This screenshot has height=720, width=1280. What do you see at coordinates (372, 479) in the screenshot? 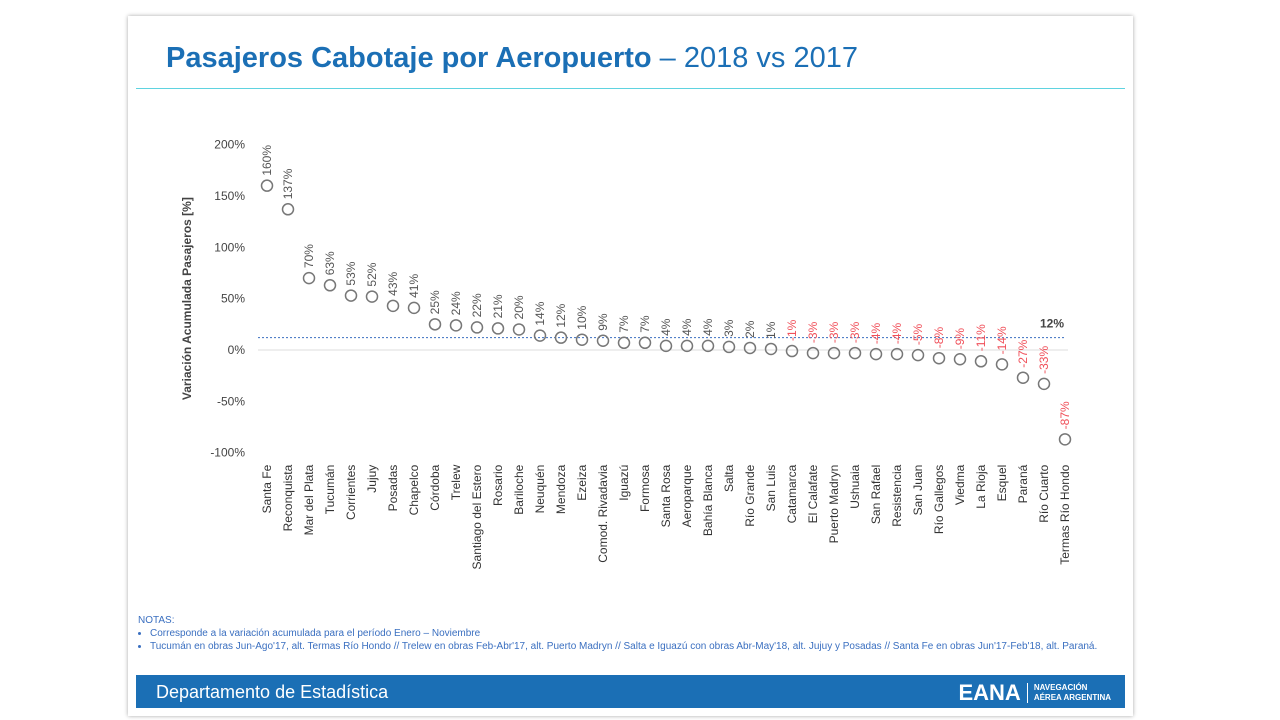
I see `x-tick-label: Jujuy` at bounding box center [372, 479].